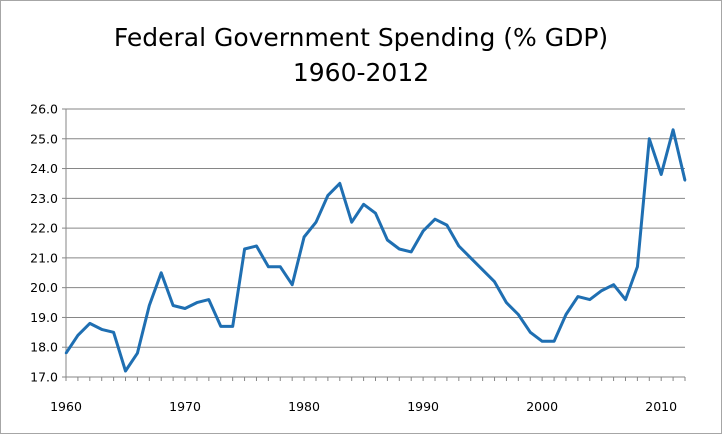 This screenshot has width=722, height=434. What do you see at coordinates (44, 228) in the screenshot?
I see `y-tick-label: 22.0` at bounding box center [44, 228].